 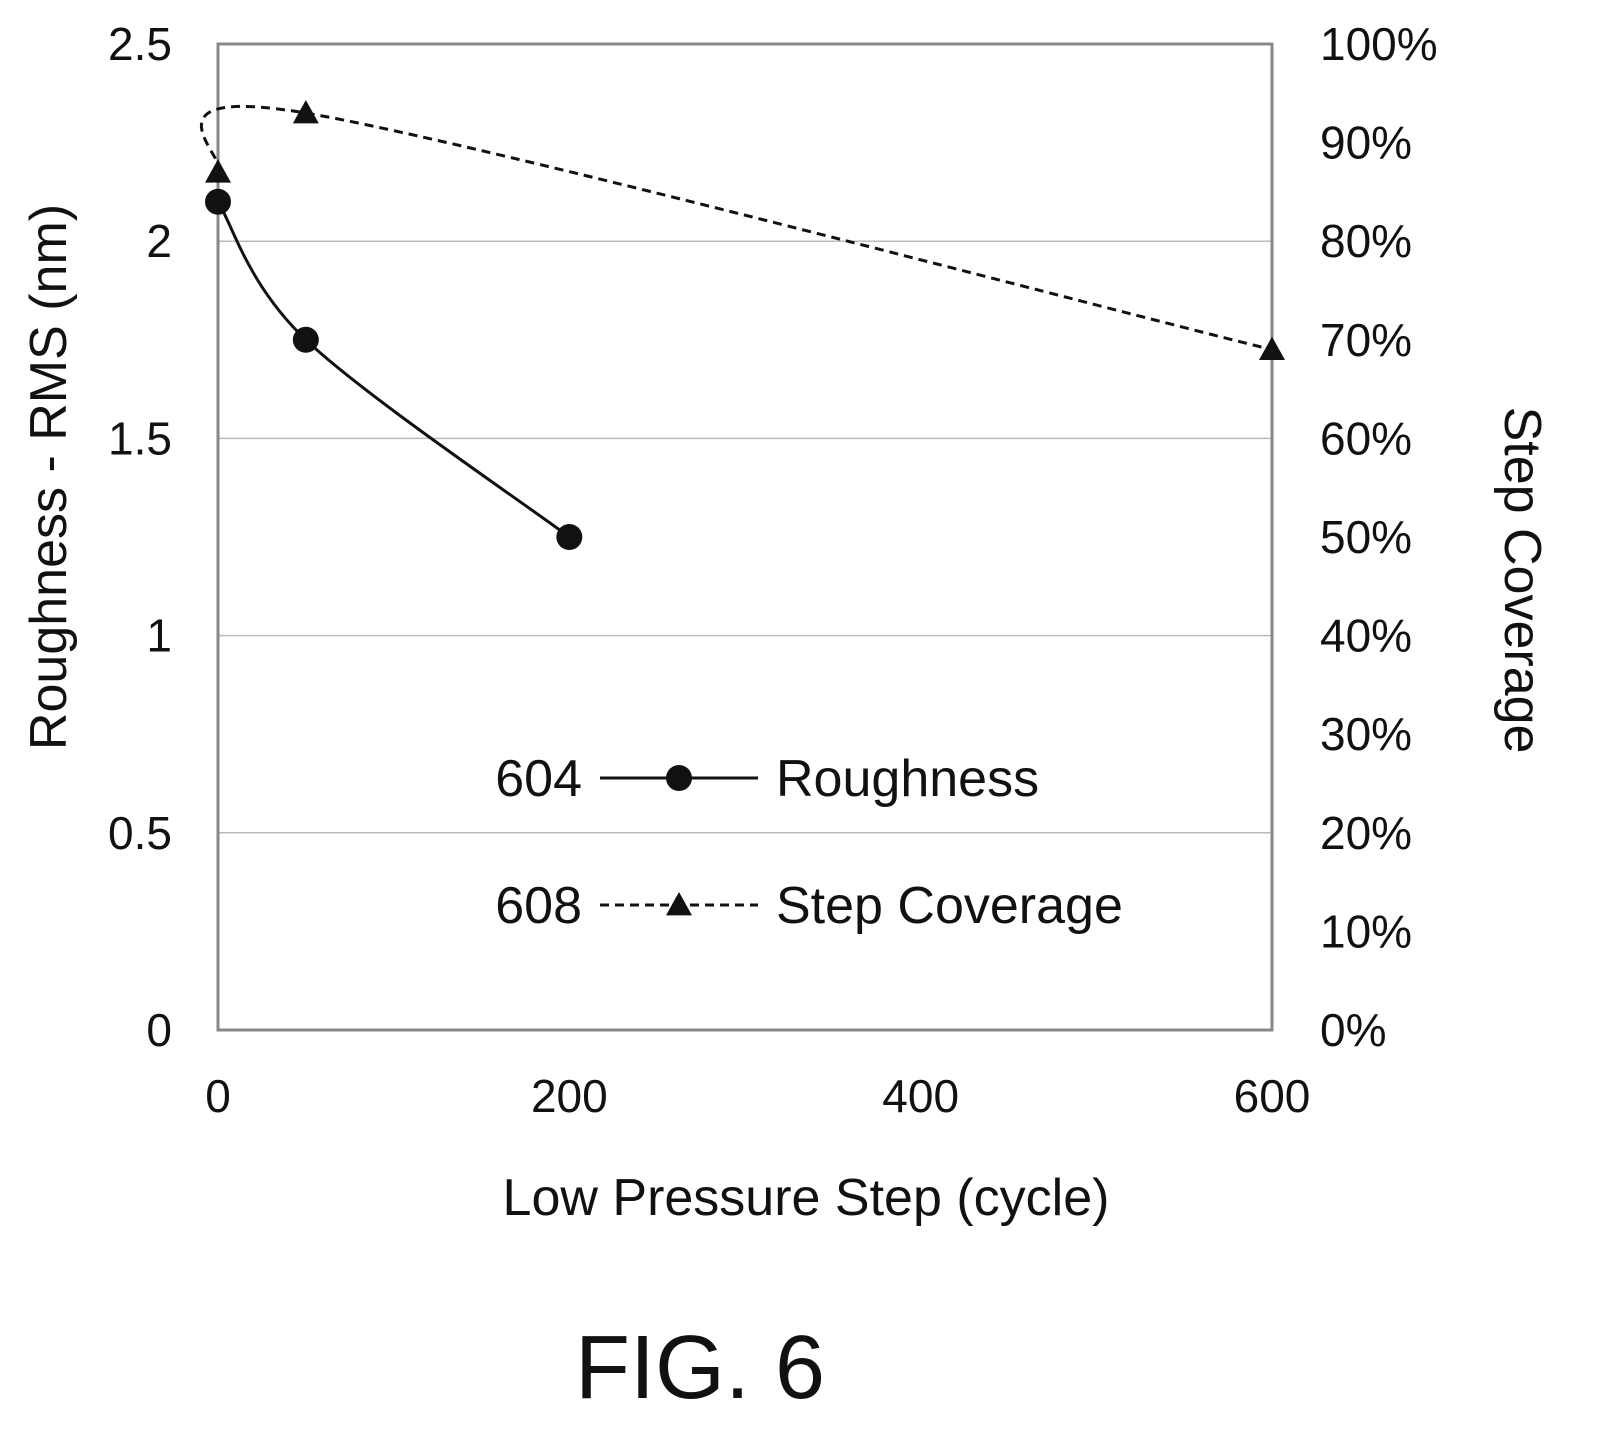 I want to click on y-axis-title: Roughness - RMS (nm), so click(x=49, y=477).